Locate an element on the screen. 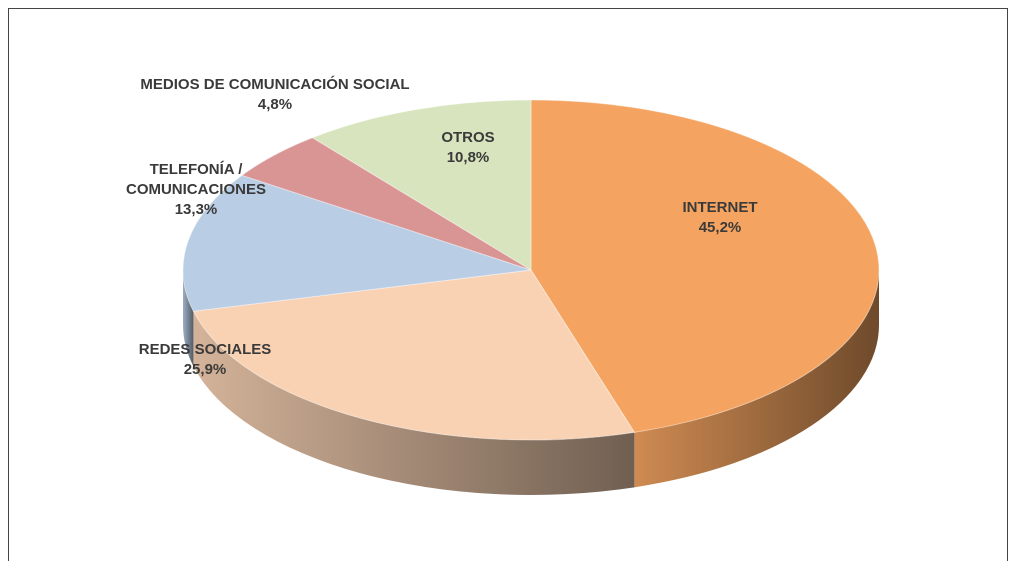 This screenshot has width=1017, height=561. slice-label: TELEFONÍA / COMUNICACIONES 13,3% is located at coordinates (196, 190).